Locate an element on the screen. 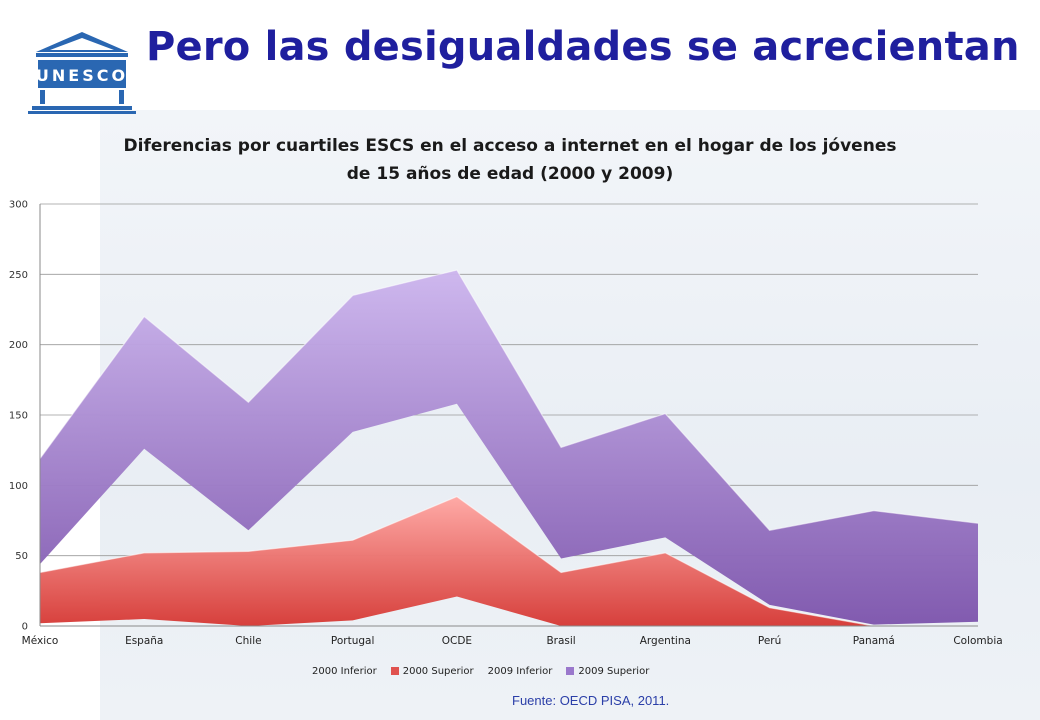 This screenshot has width=1040, height=720. legend-item-2000-inferior: 2000 Inferior is located at coordinates (344, 671).